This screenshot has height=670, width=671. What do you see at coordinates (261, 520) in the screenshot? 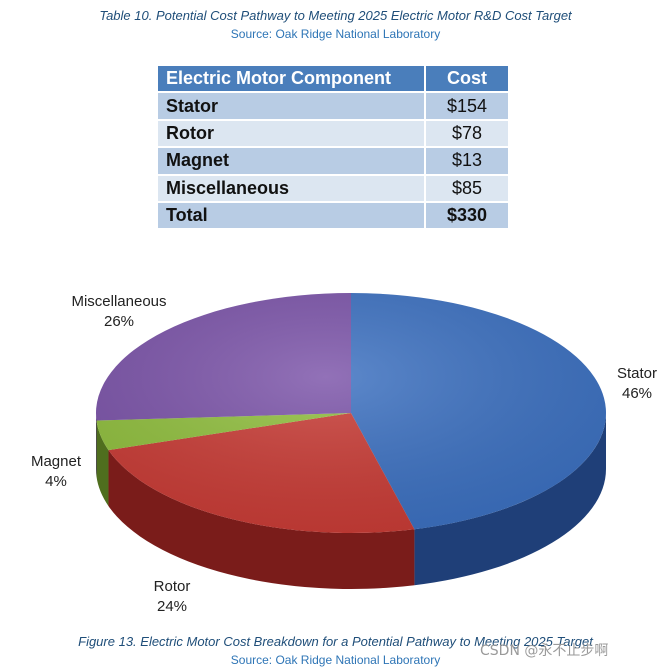
I see `pie-side-rotor` at bounding box center [261, 520].